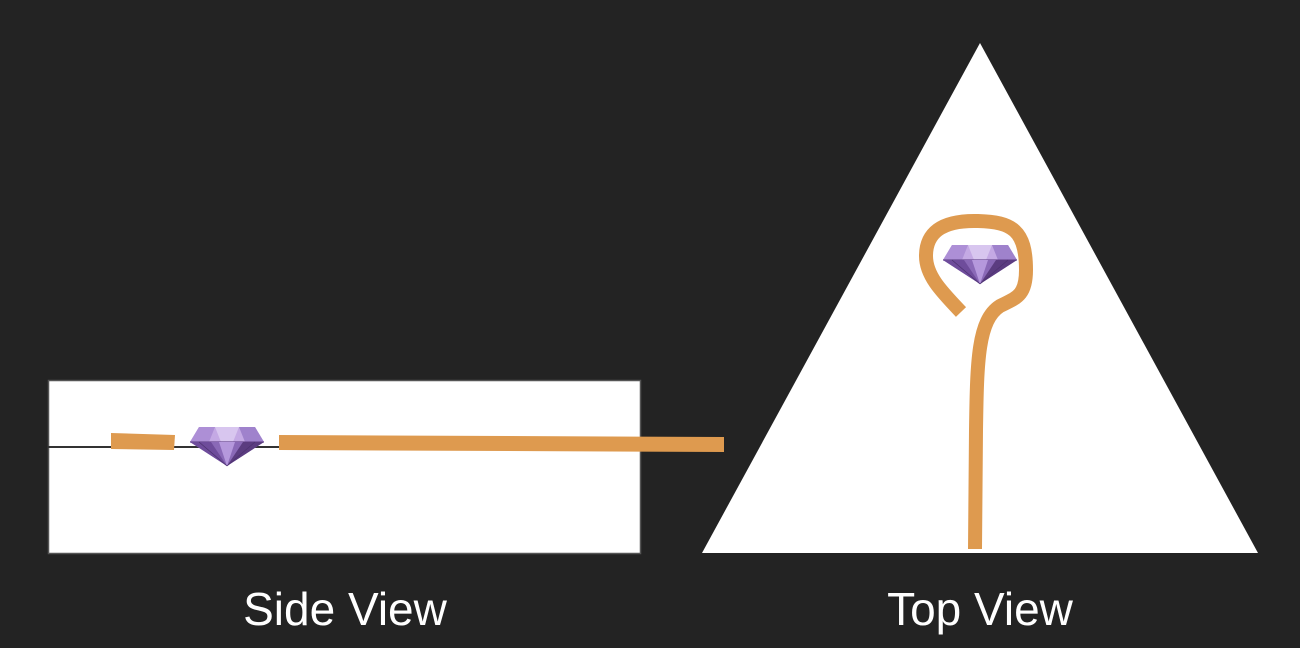 The width and height of the screenshot is (1300, 648). I want to click on top-view-caption: Top View, so click(980, 609).